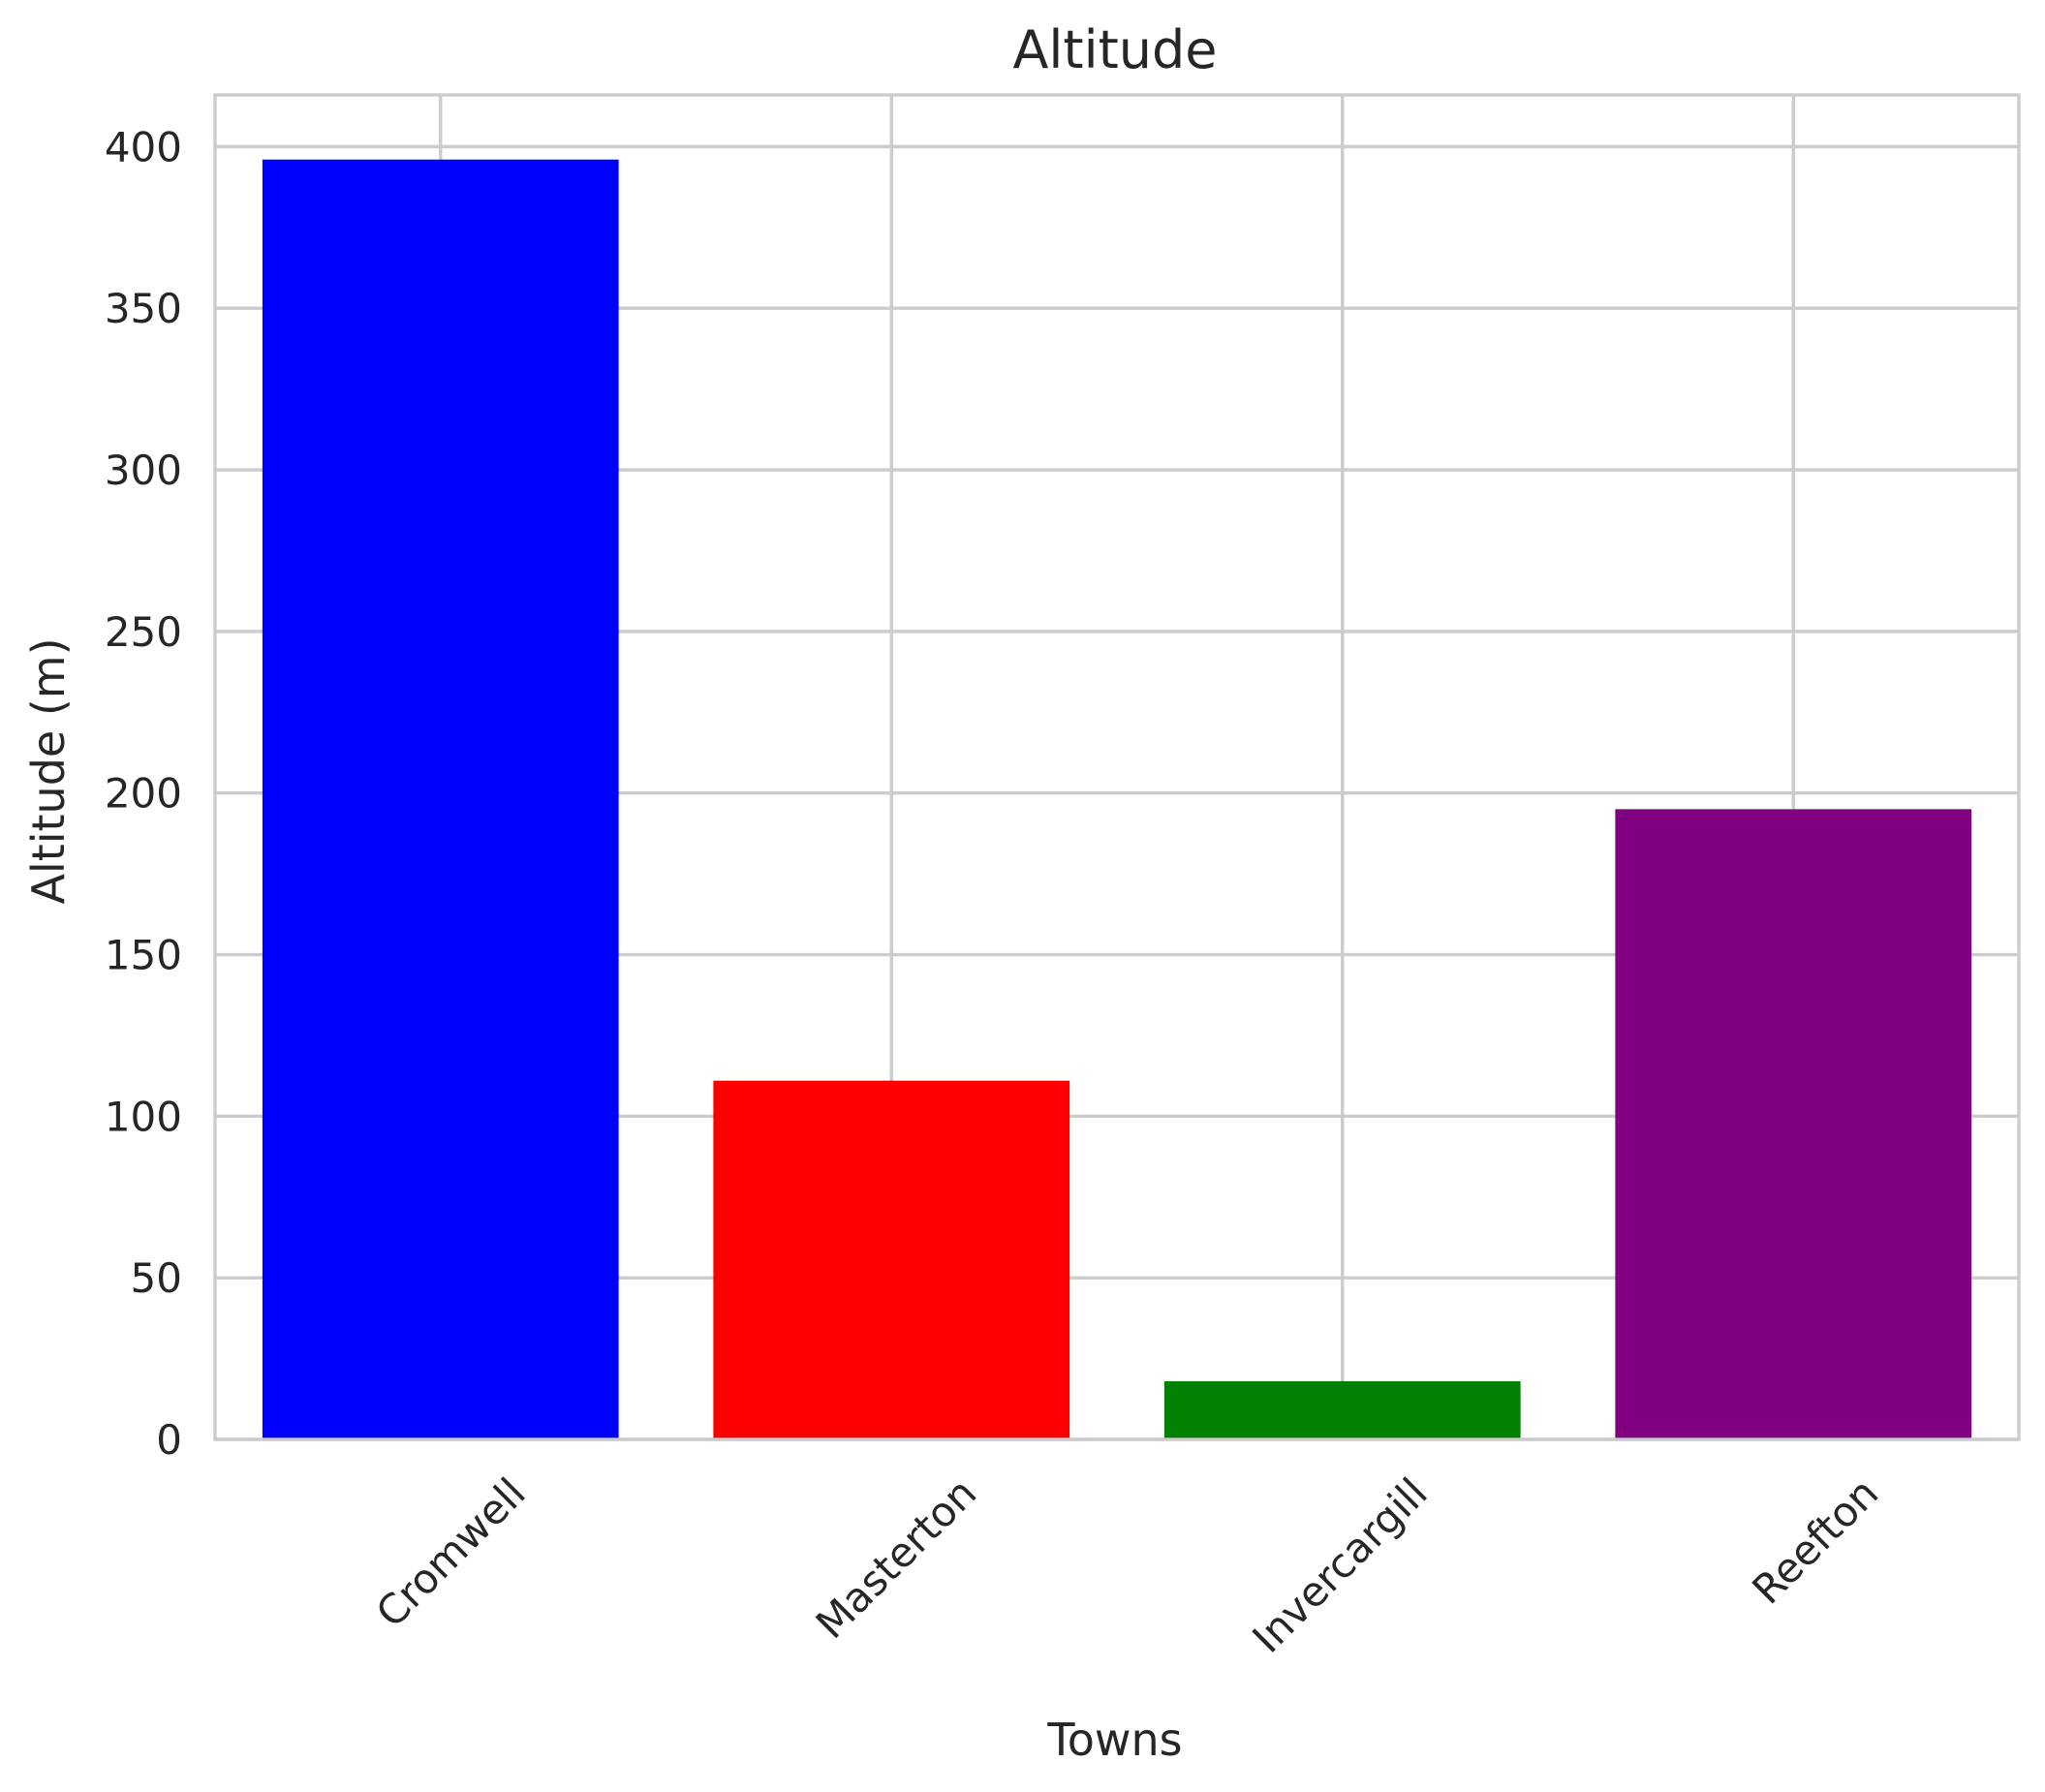 The height and width of the screenshot is (1792, 2045). I want to click on bar-cromwell, so click(440, 799).